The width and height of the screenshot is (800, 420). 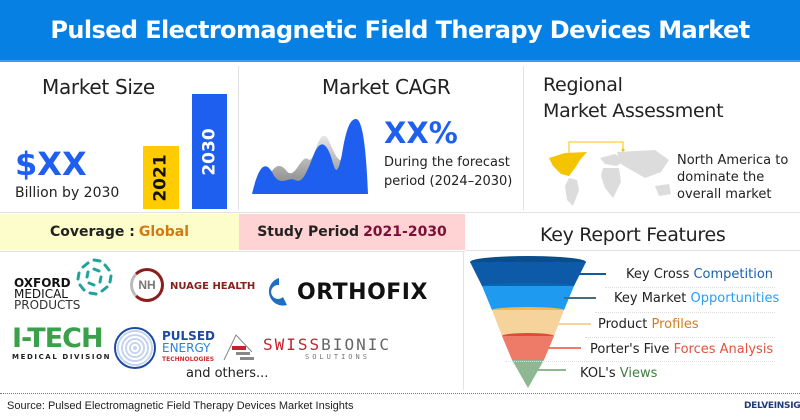 What do you see at coordinates (633, 98) in the screenshot?
I see `regional-title: Regional Market Assessment` at bounding box center [633, 98].